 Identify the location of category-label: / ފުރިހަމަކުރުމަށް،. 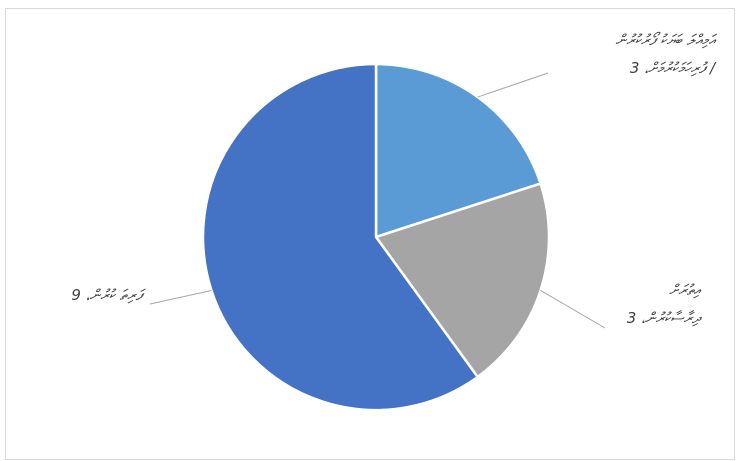
(680, 68).